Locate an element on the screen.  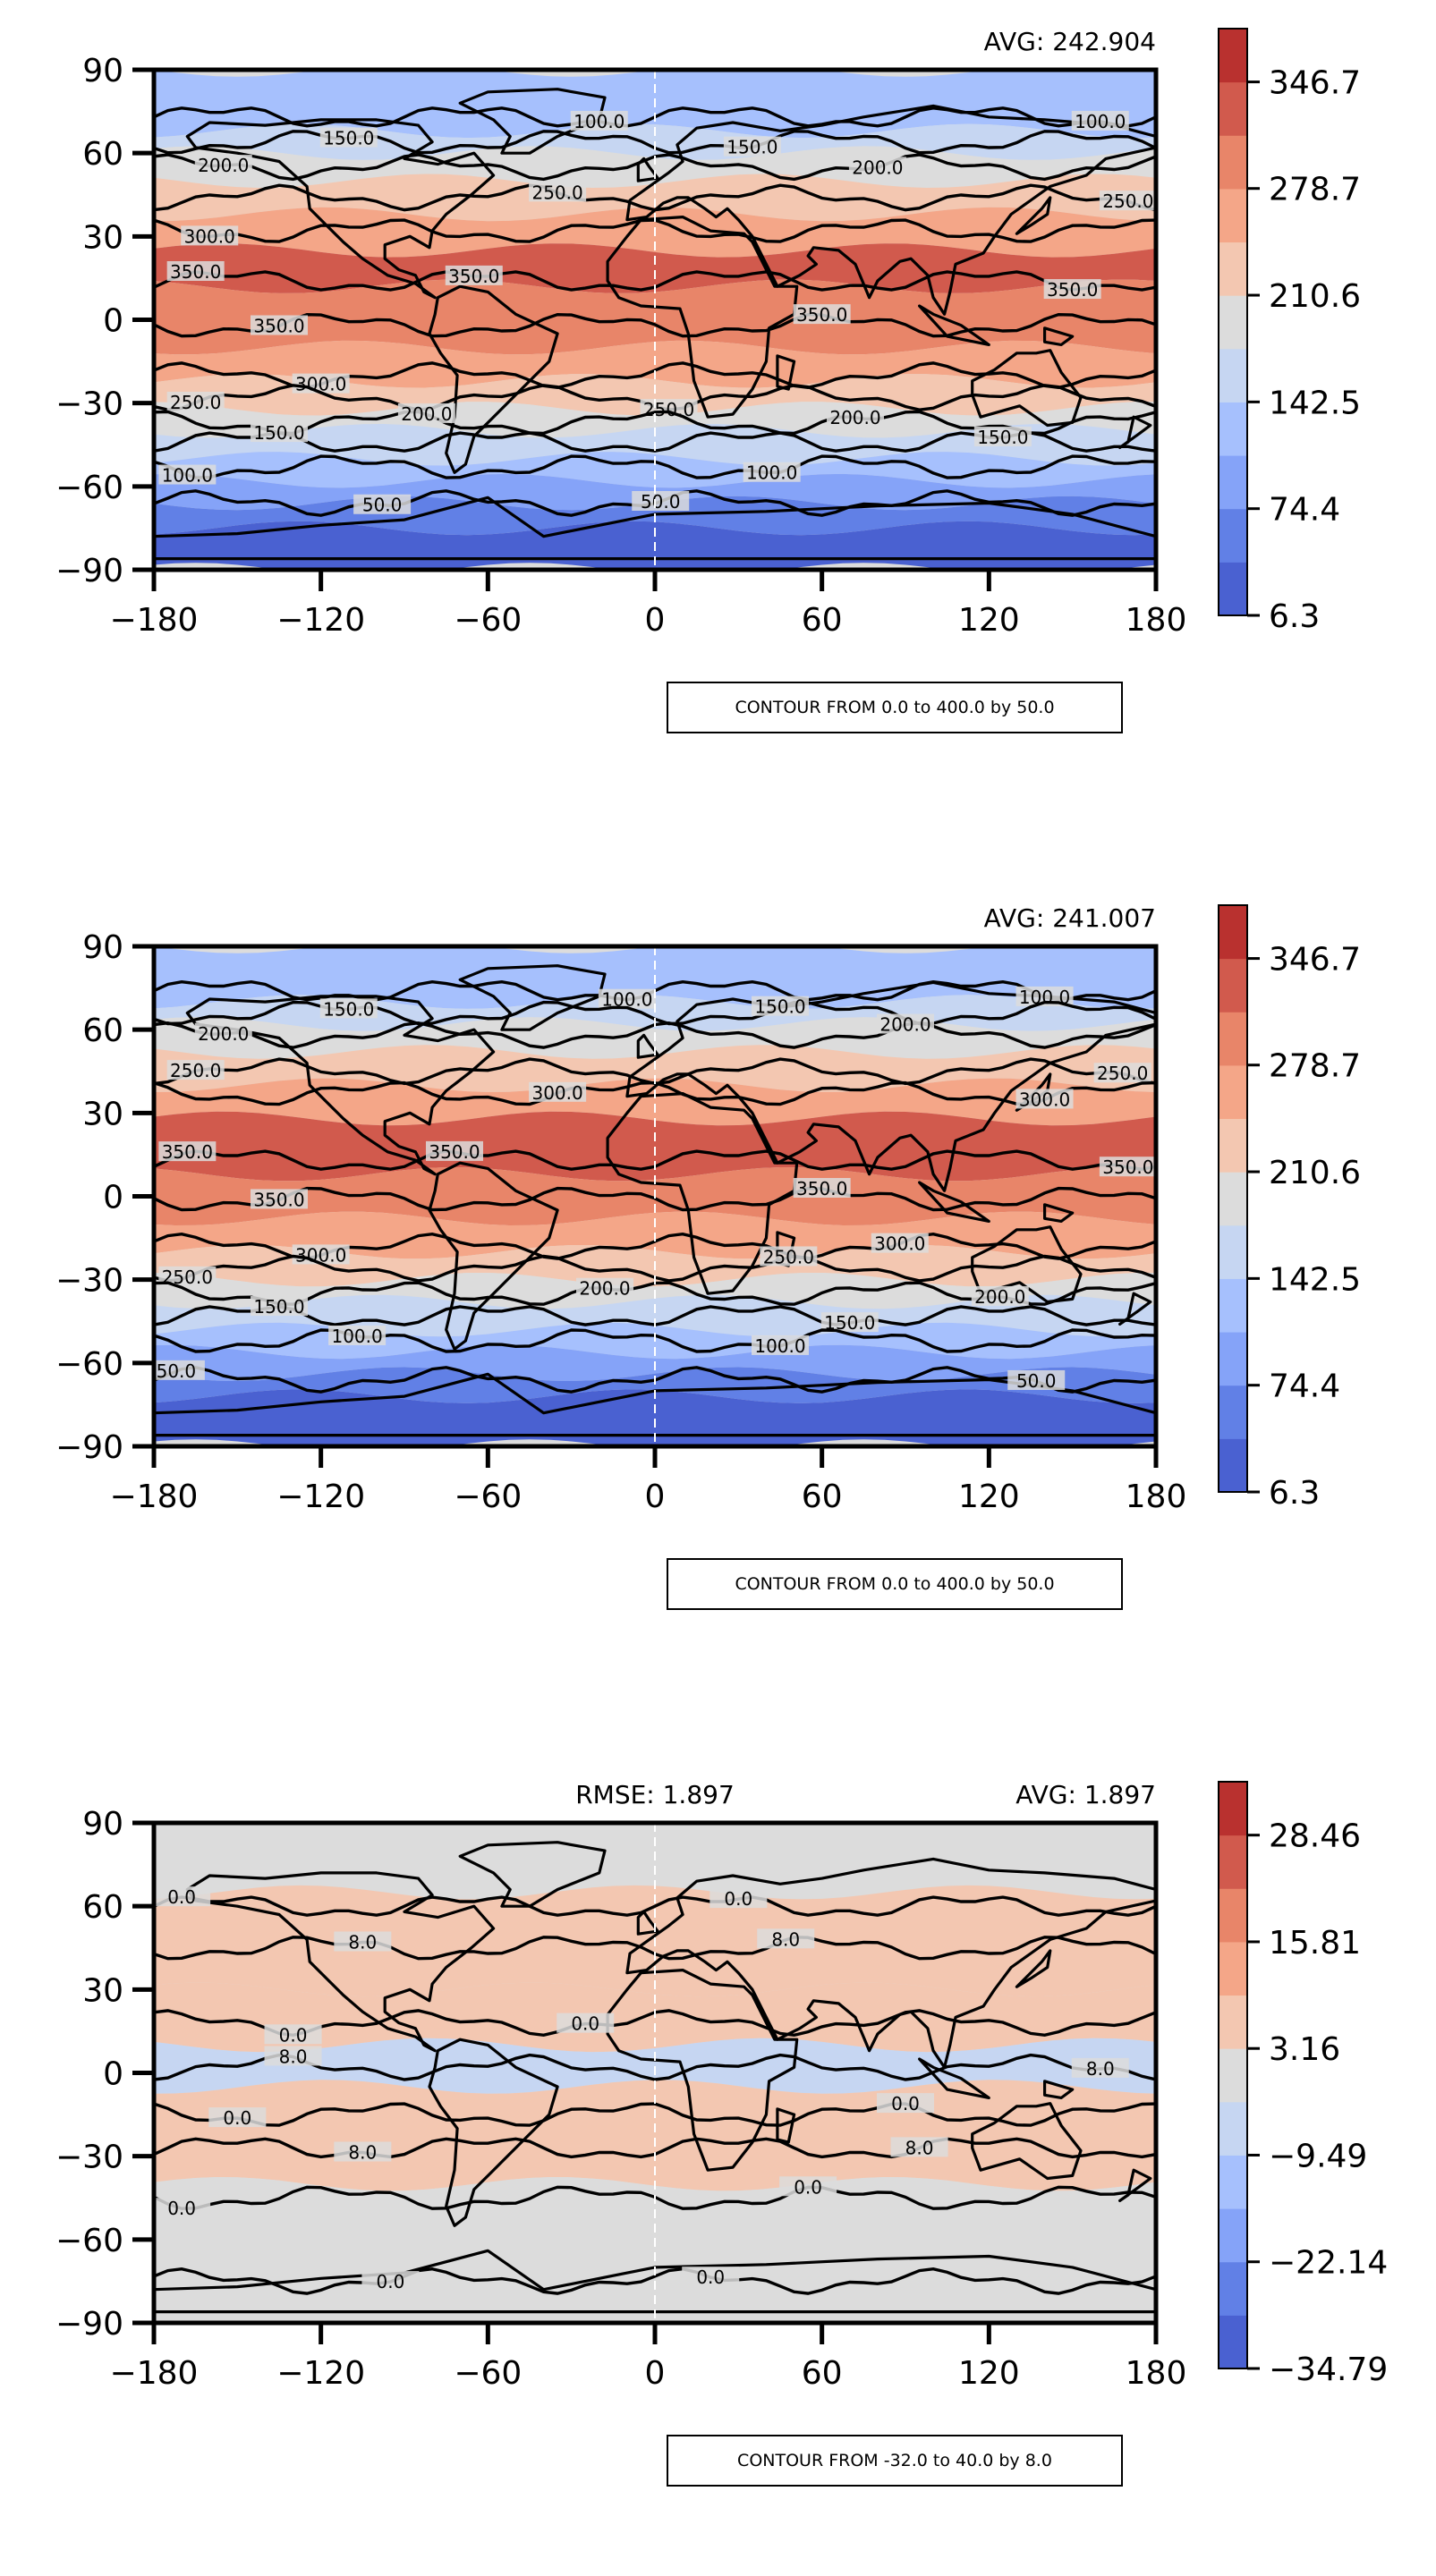
avg-label: AVG: 241.007 is located at coordinates (1070, 918).